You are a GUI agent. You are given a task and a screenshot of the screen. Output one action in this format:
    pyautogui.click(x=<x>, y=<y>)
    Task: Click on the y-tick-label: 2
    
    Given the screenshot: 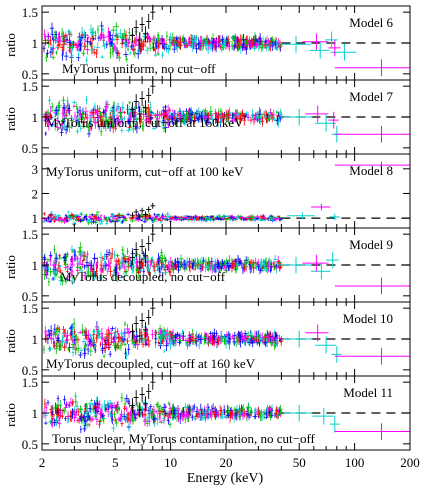 What is the action you would take?
    pyautogui.click(x=35, y=193)
    